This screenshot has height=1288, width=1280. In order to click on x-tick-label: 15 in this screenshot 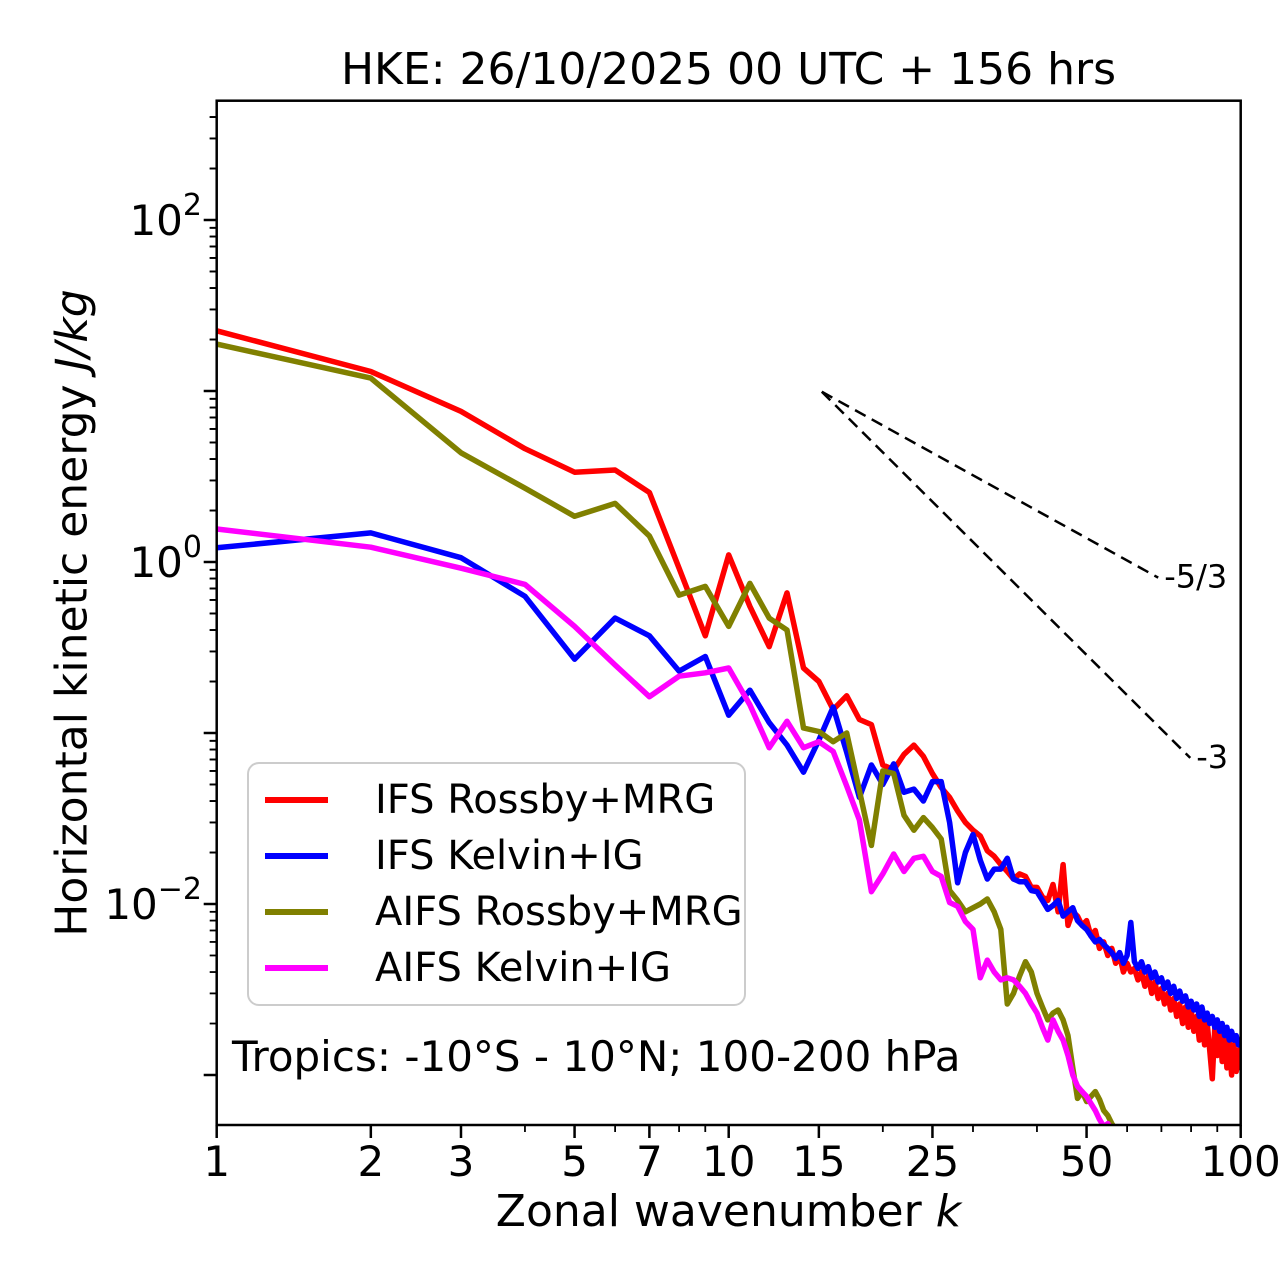, I will do `click(818, 1161)`.